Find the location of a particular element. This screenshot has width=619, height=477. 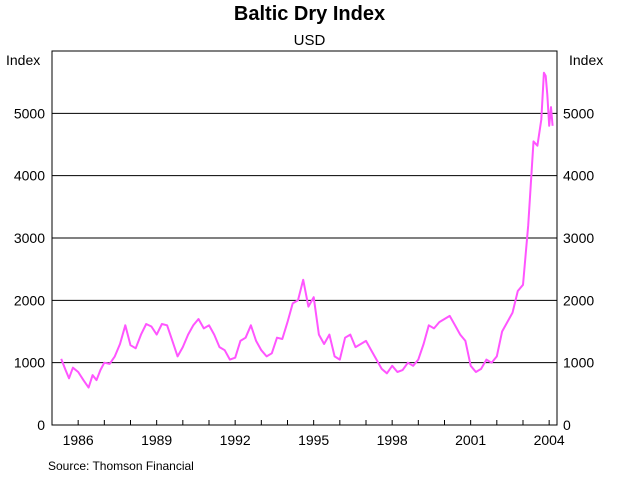

y-axis-unit-right: Index is located at coordinates (586, 60).